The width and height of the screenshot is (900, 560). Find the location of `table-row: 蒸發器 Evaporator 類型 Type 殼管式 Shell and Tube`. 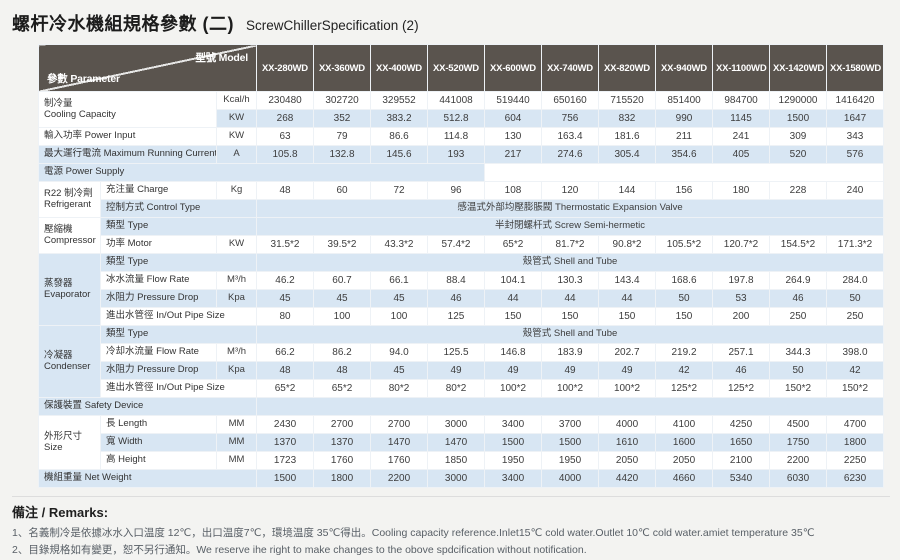

table-row: 蒸發器 Evaporator 類型 Type 殼管式 Shell and Tube is located at coordinates (461, 289).